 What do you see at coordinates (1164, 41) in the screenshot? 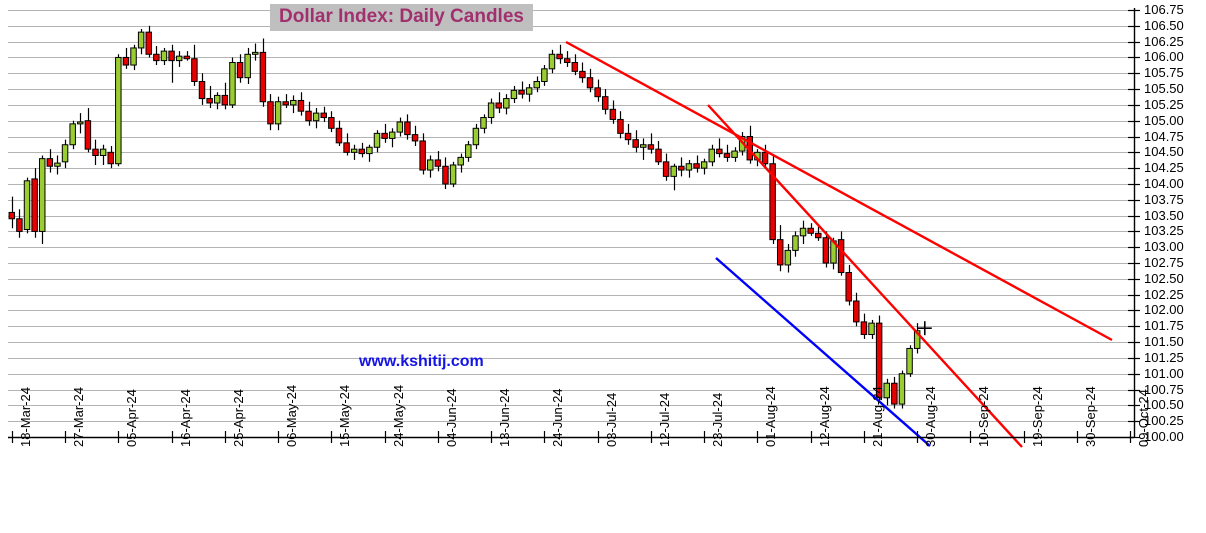
I see `y-axis-tick-label: 106.25` at bounding box center [1164, 41].